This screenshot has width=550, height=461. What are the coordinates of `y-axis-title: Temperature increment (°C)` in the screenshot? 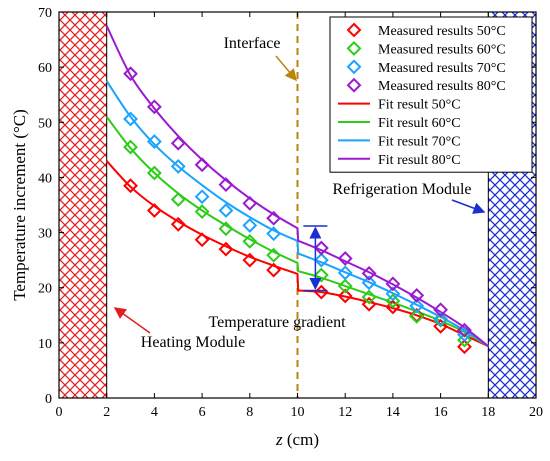 It's located at (19, 205).